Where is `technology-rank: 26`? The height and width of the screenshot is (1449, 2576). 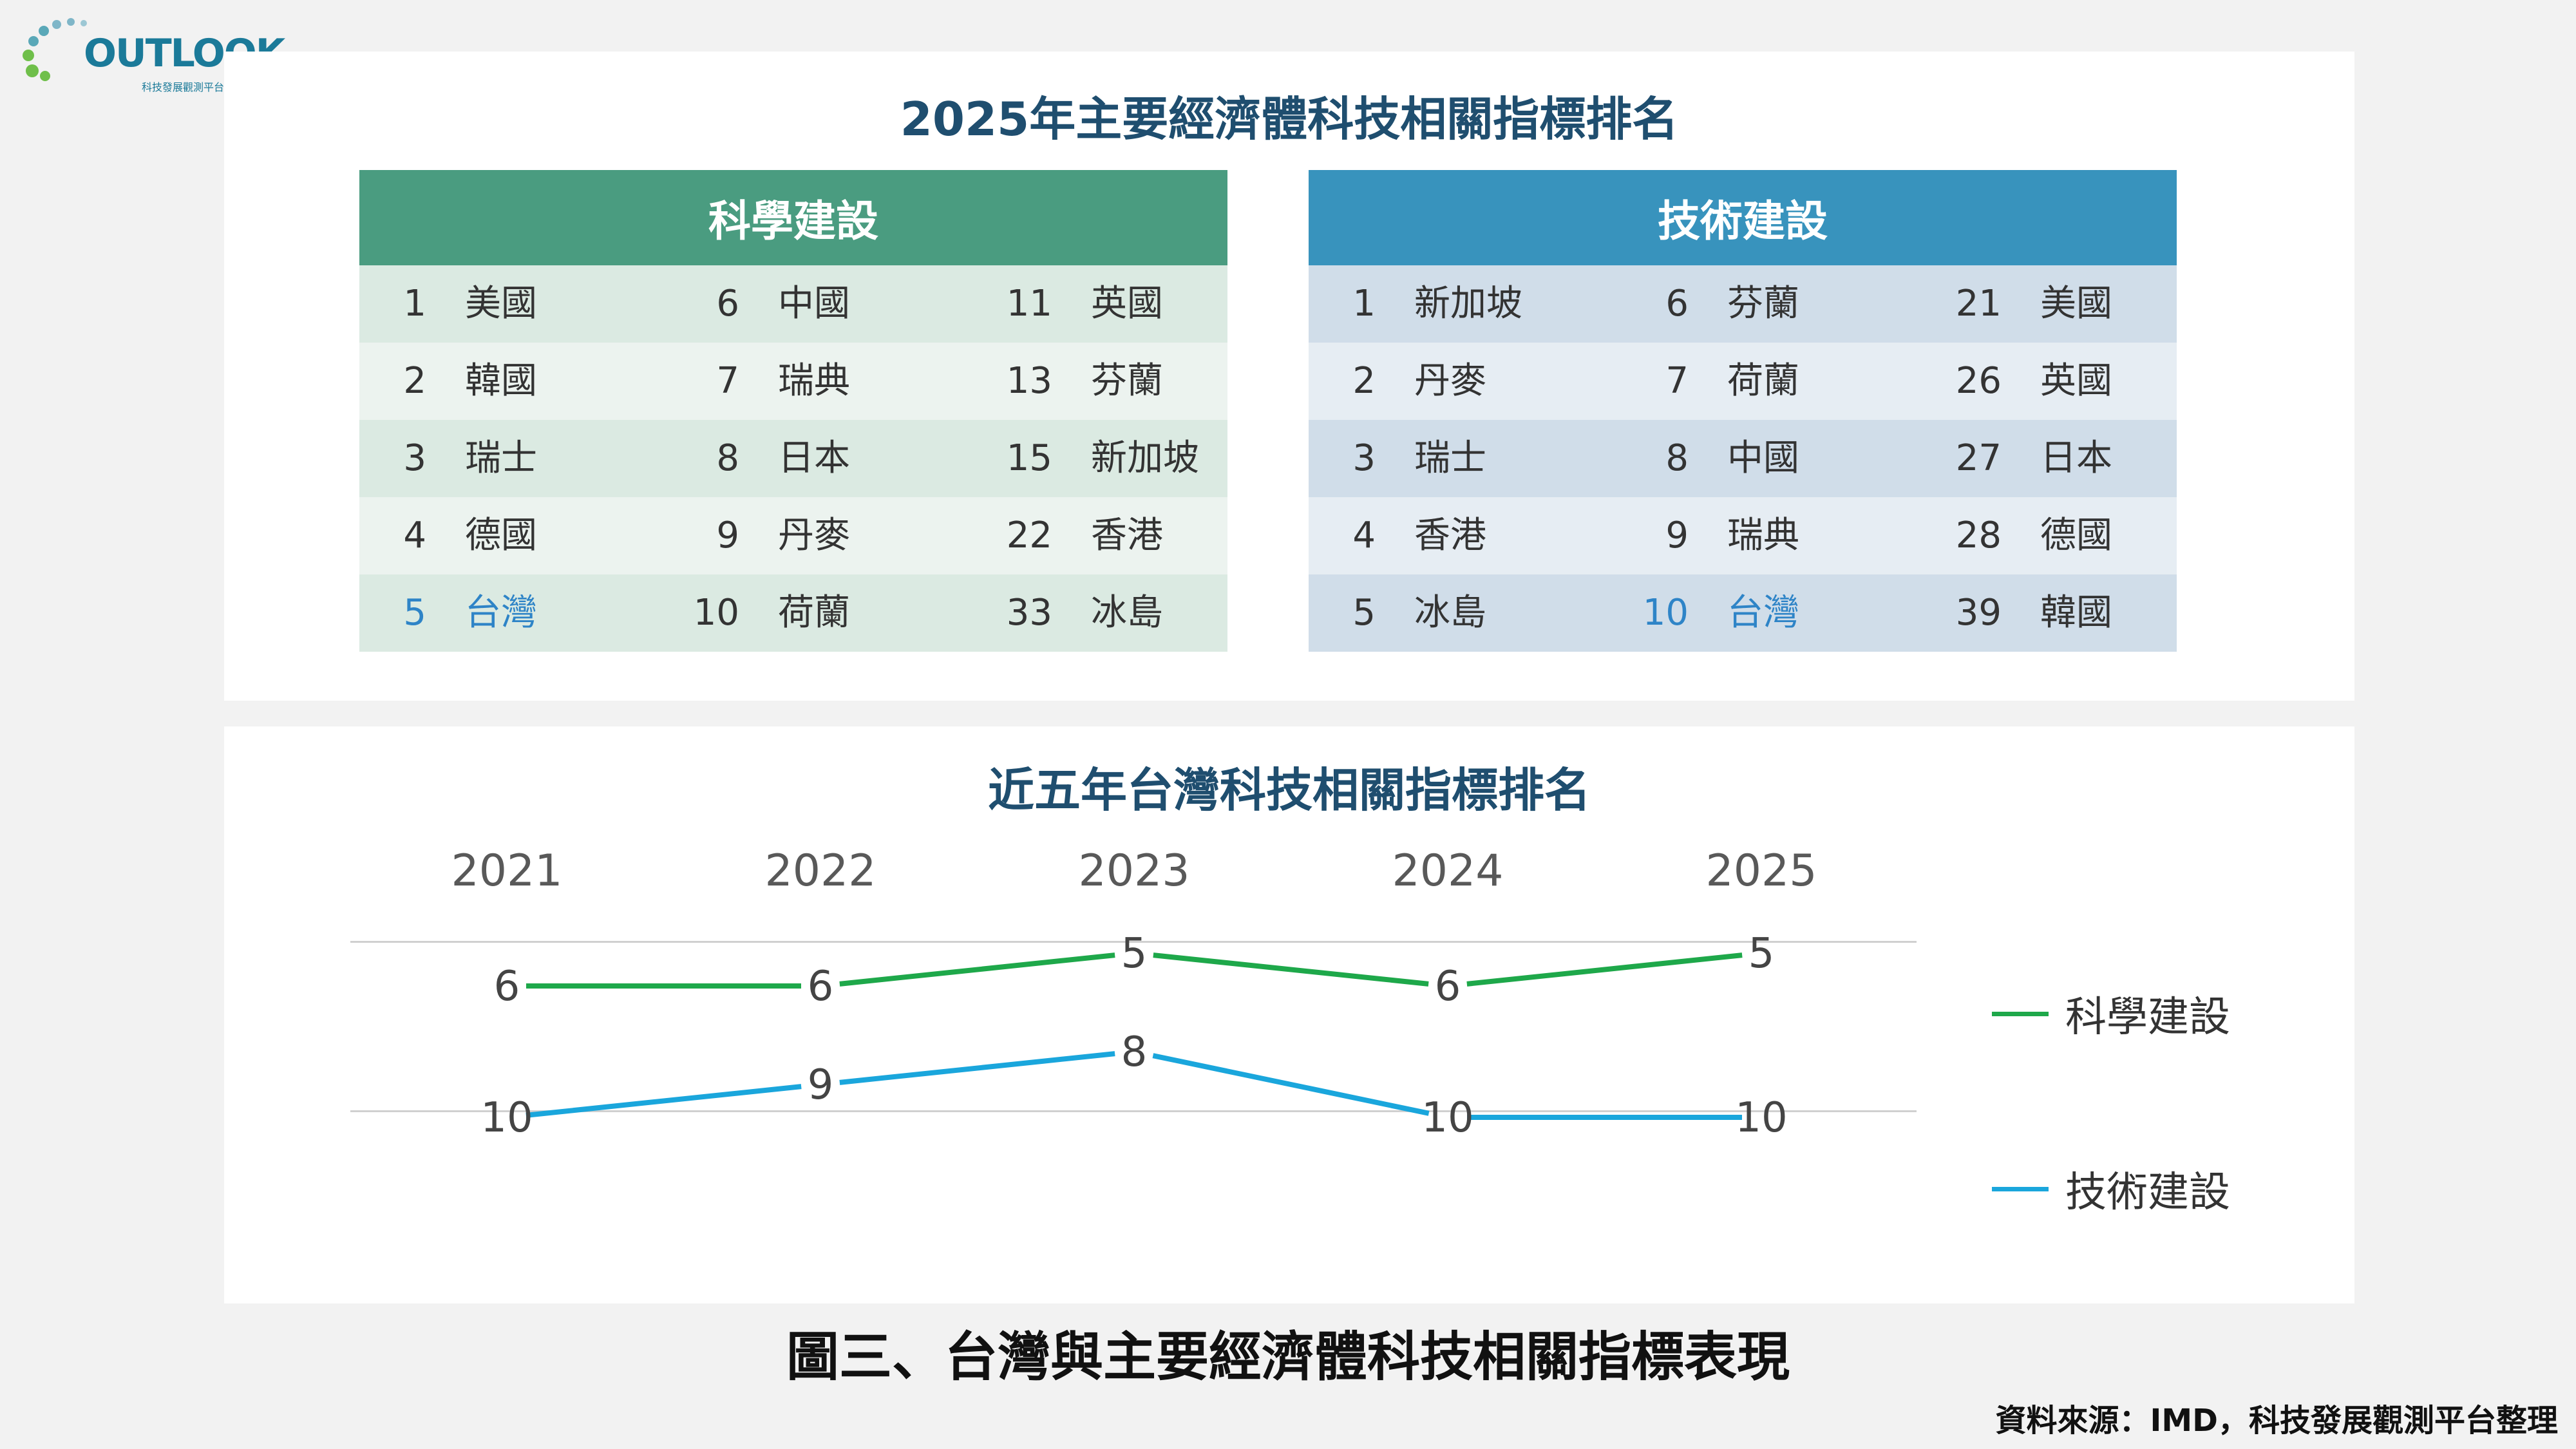
technology-rank: 26 is located at coordinates (1979, 381).